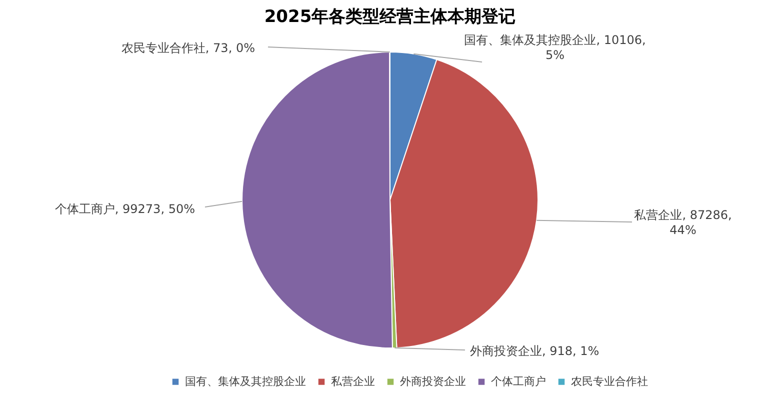 This screenshot has width=780, height=400. What do you see at coordinates (124, 209) in the screenshot?
I see `data-label: 个体工商户, 99273, 50%` at bounding box center [124, 209].